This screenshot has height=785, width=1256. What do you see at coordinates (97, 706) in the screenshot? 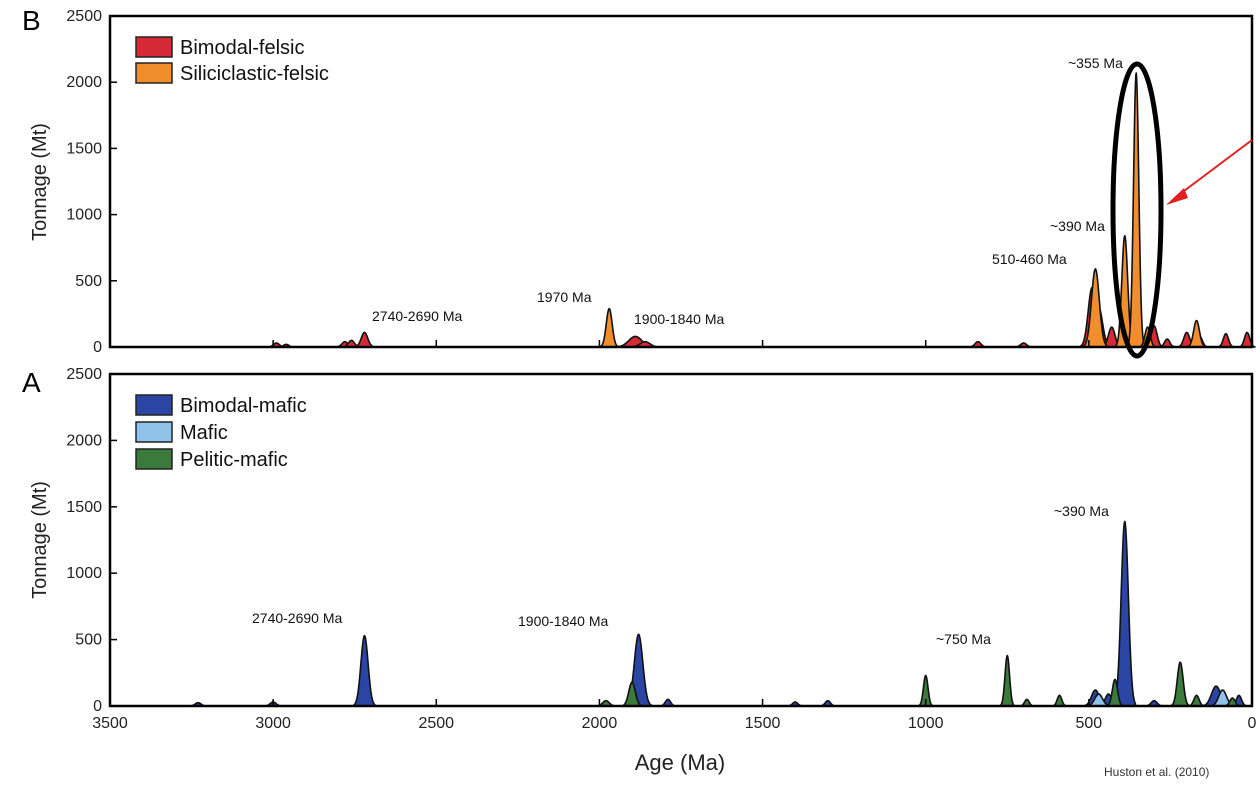
I see `panel-a-y-tick-label-0: 0` at bounding box center [97, 706].